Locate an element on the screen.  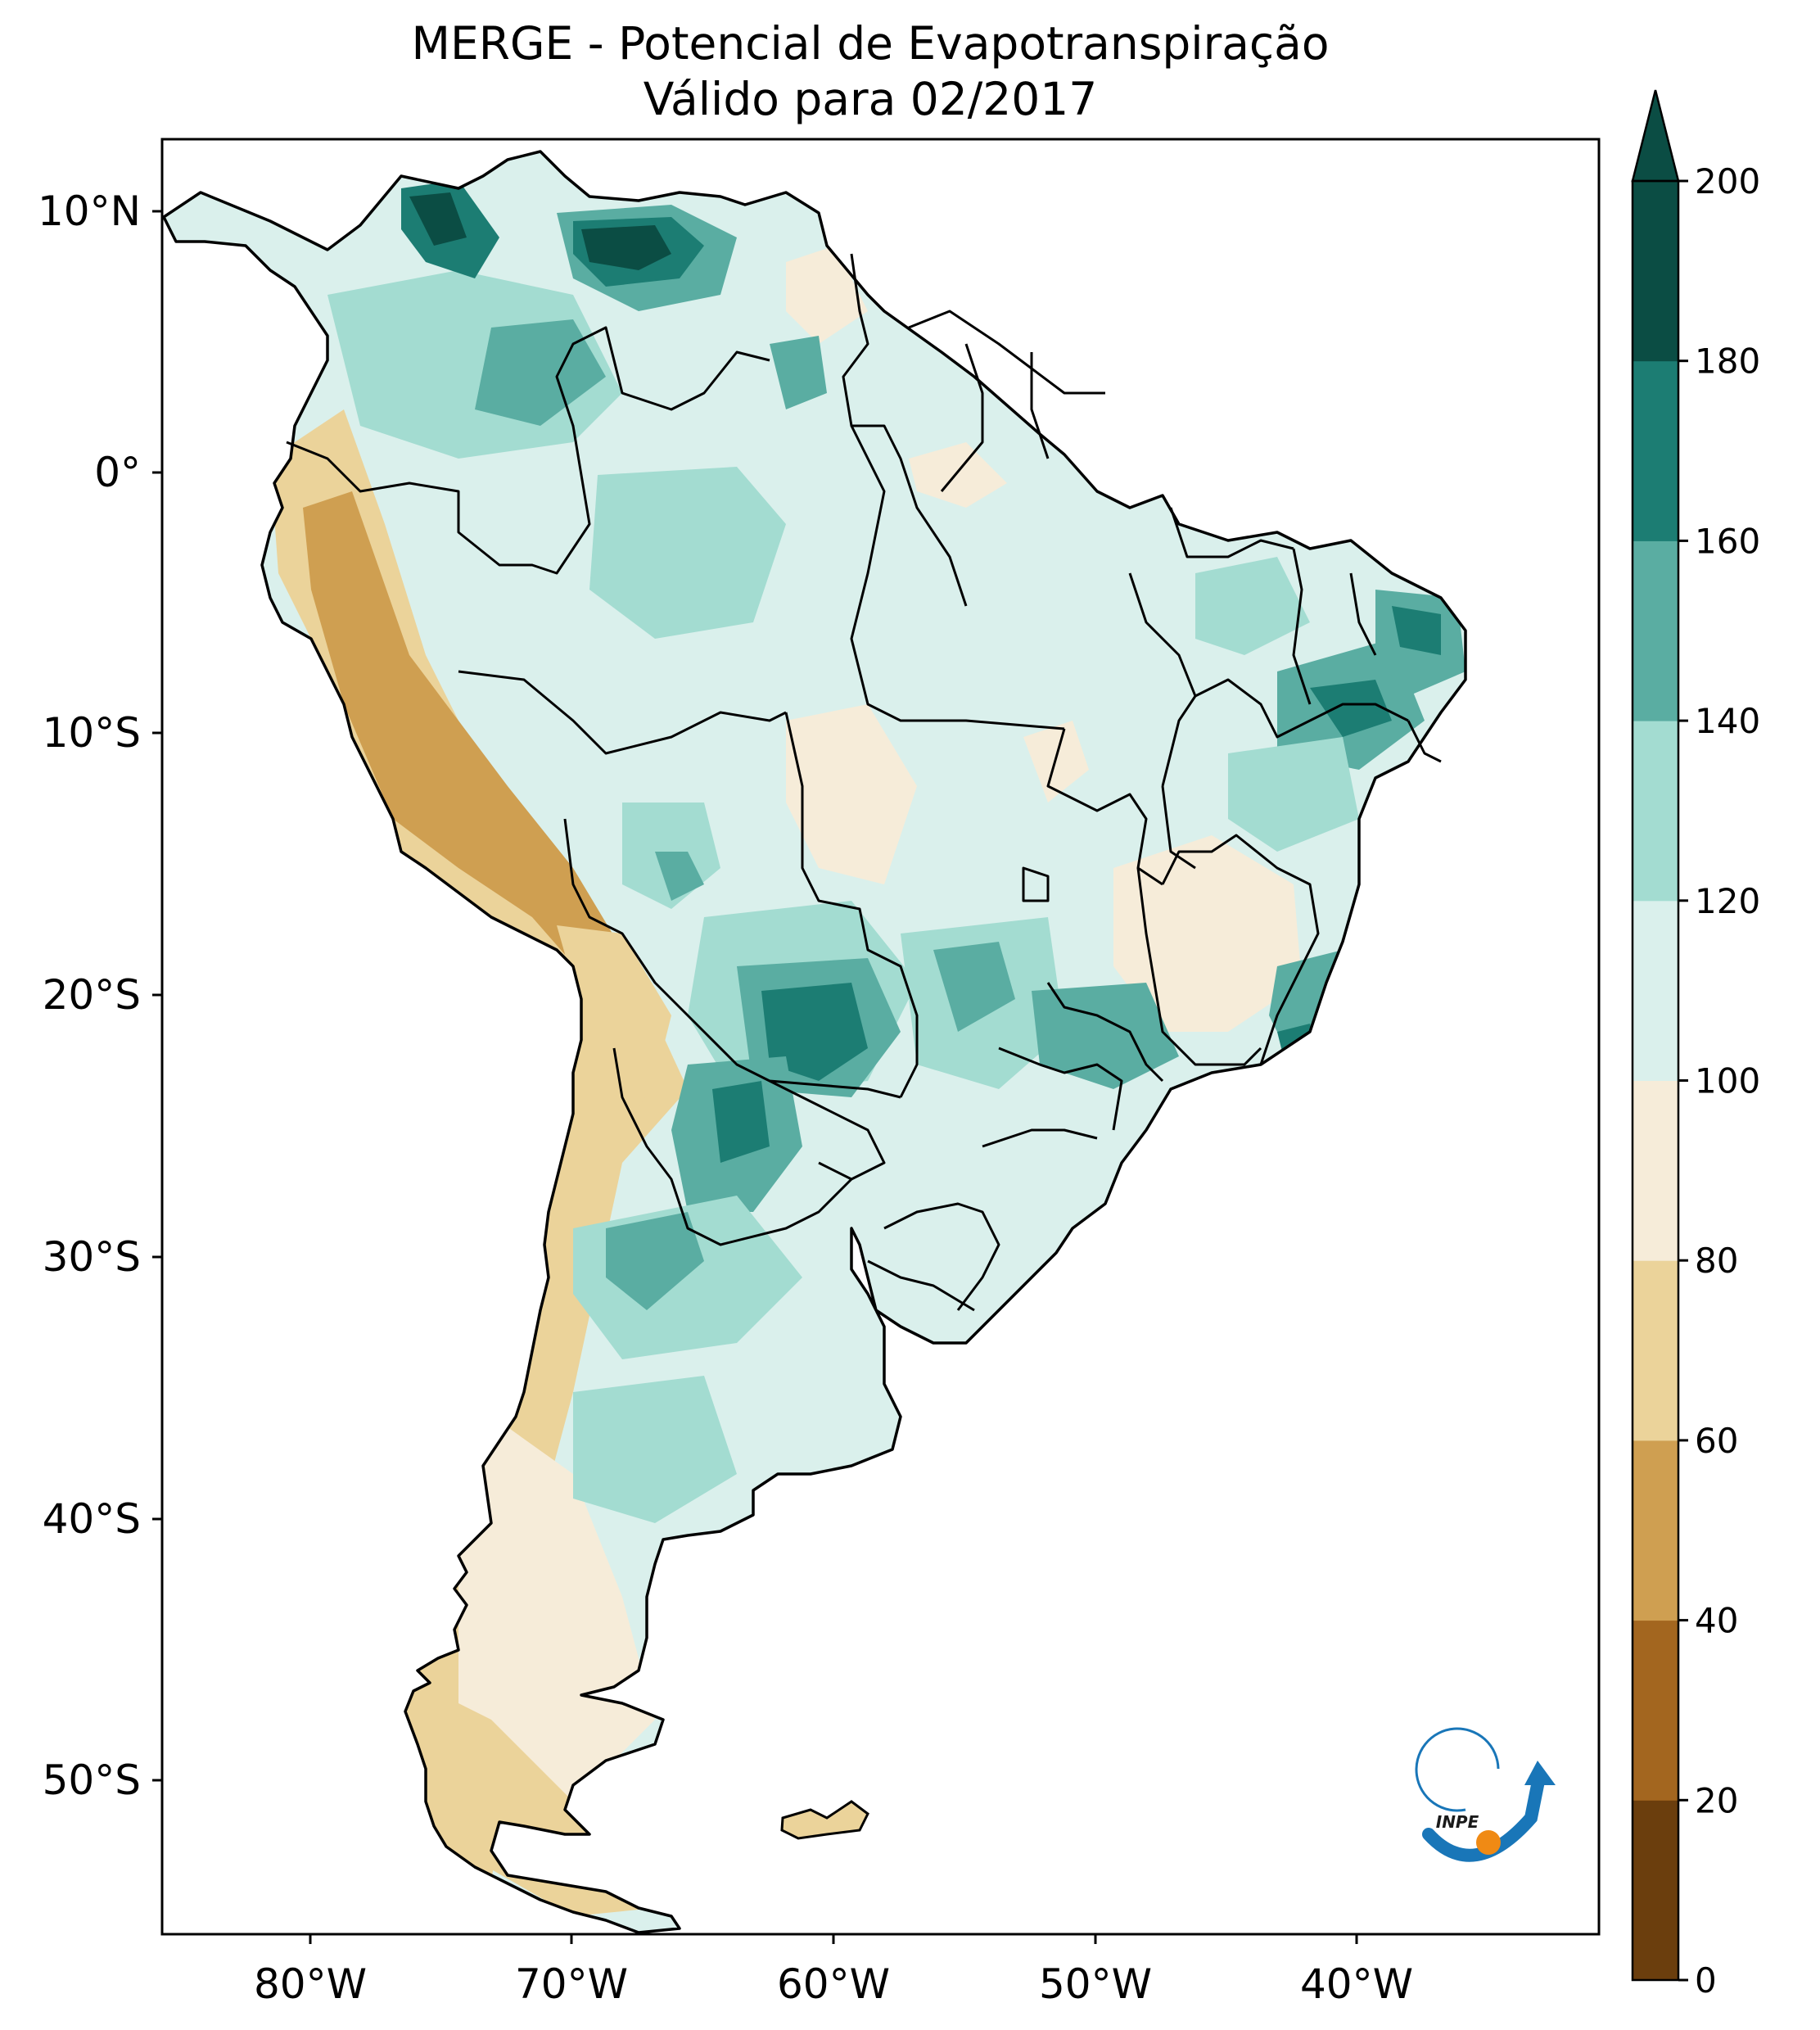
colorbar-tick-label: 200 is located at coordinates (1727, 181).